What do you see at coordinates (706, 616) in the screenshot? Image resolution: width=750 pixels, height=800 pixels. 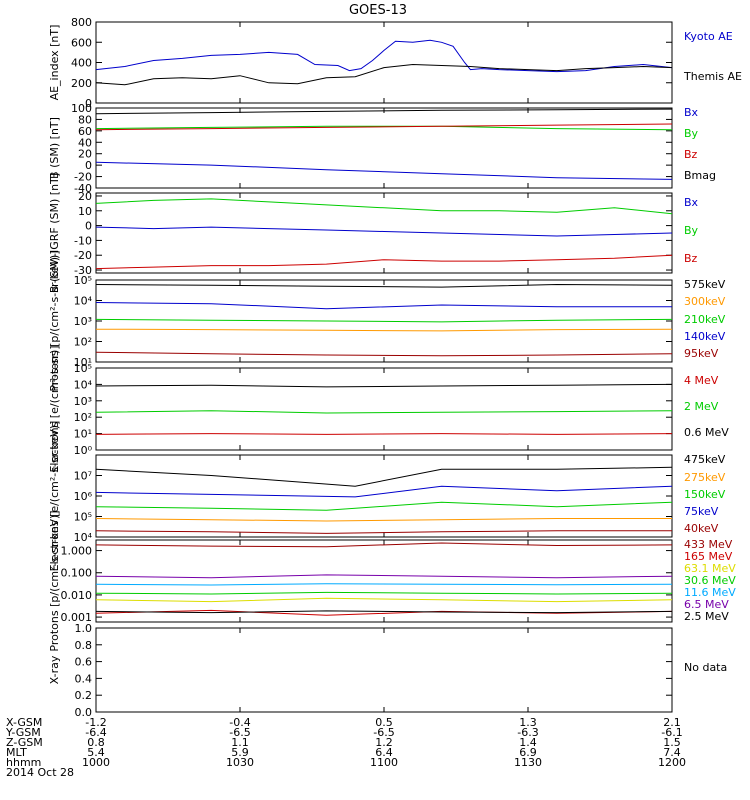 I see `legend-entry: 2.5 MeV` at bounding box center [706, 616].